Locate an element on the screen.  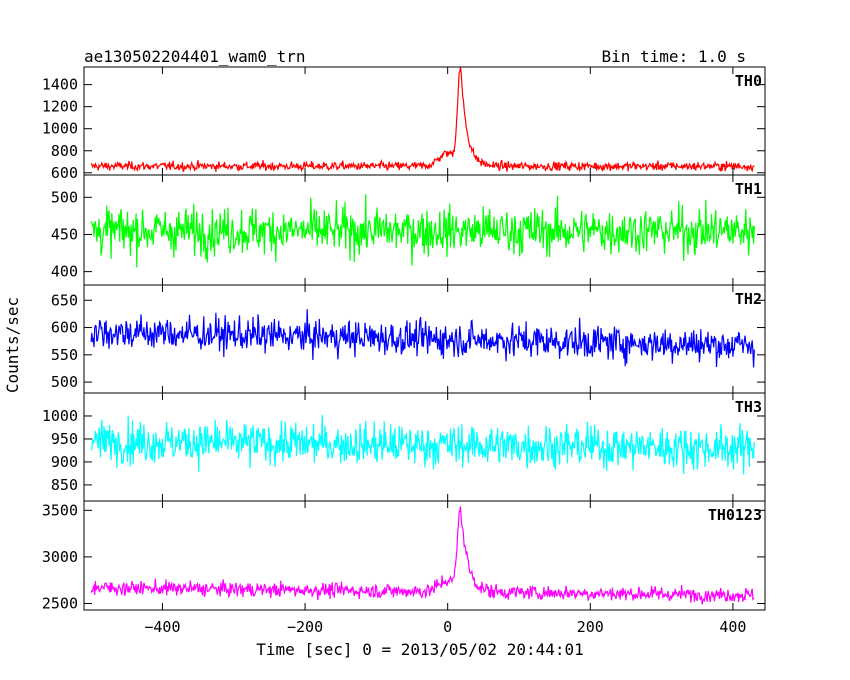
y-tick-label: 850 is located at coordinates (64, 485).